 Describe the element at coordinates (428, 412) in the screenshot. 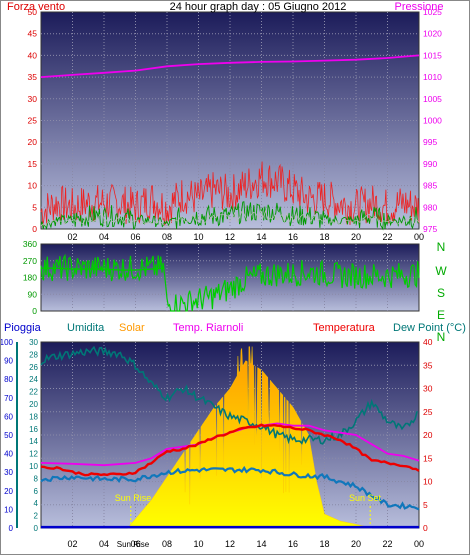

I see `temperature-y-tick-label: 25` at that location.